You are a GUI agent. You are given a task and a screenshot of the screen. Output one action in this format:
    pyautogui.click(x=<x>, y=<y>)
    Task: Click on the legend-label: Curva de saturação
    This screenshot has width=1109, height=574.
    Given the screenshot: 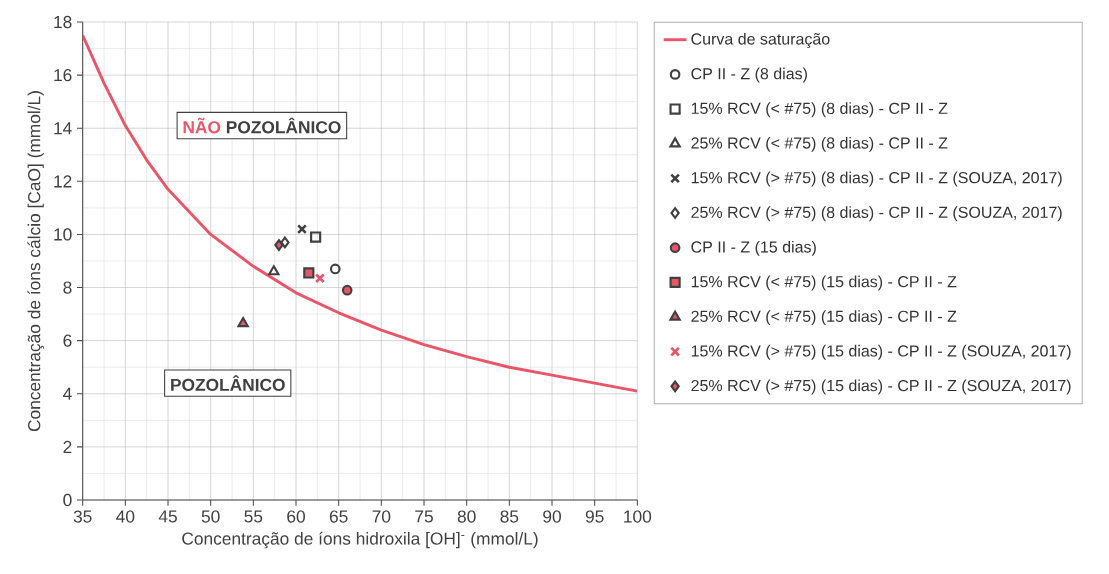 What is the action you would take?
    pyautogui.click(x=760, y=40)
    